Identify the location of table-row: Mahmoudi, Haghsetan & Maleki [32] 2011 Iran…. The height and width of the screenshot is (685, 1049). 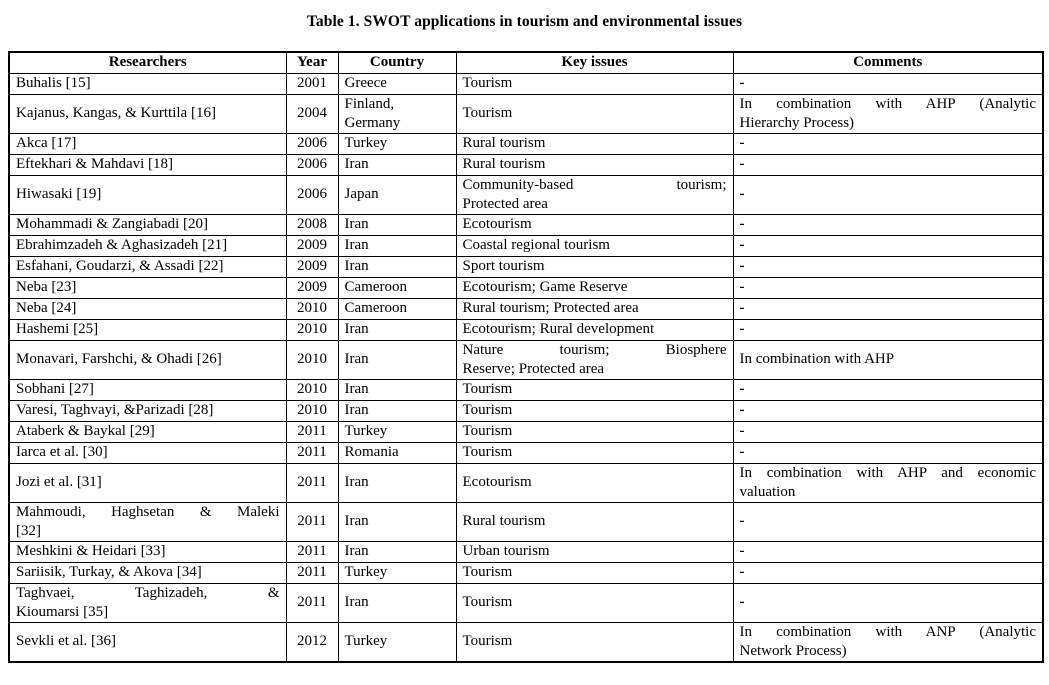
(526, 521).